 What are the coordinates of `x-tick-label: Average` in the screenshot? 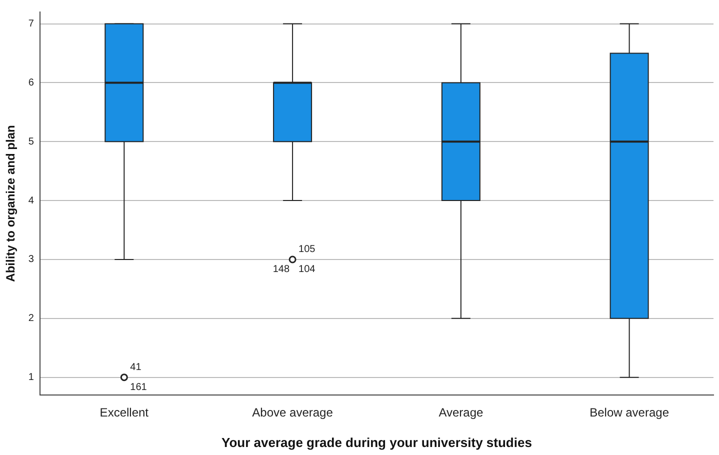 It's located at (461, 413).